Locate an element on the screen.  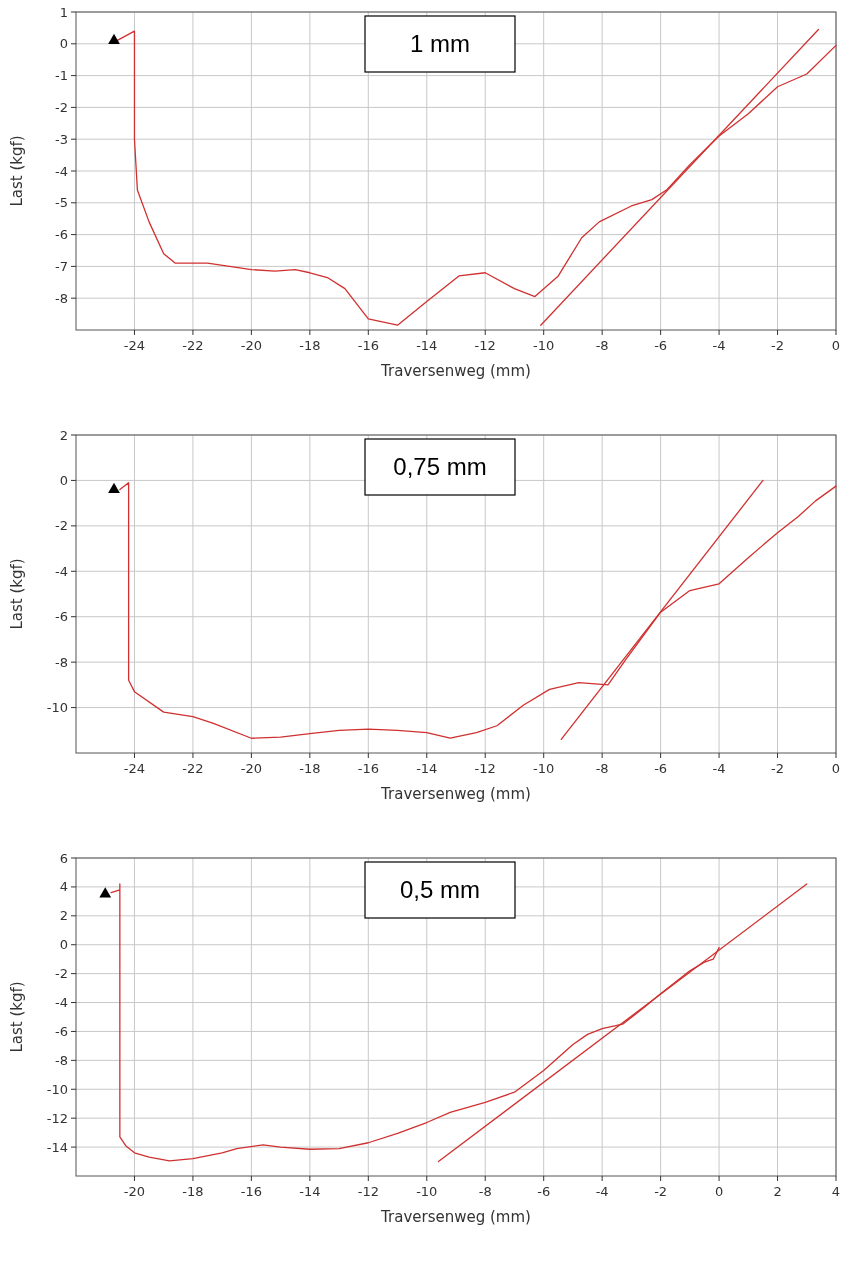
y-tick-label: -3 is located at coordinates (61, 139).